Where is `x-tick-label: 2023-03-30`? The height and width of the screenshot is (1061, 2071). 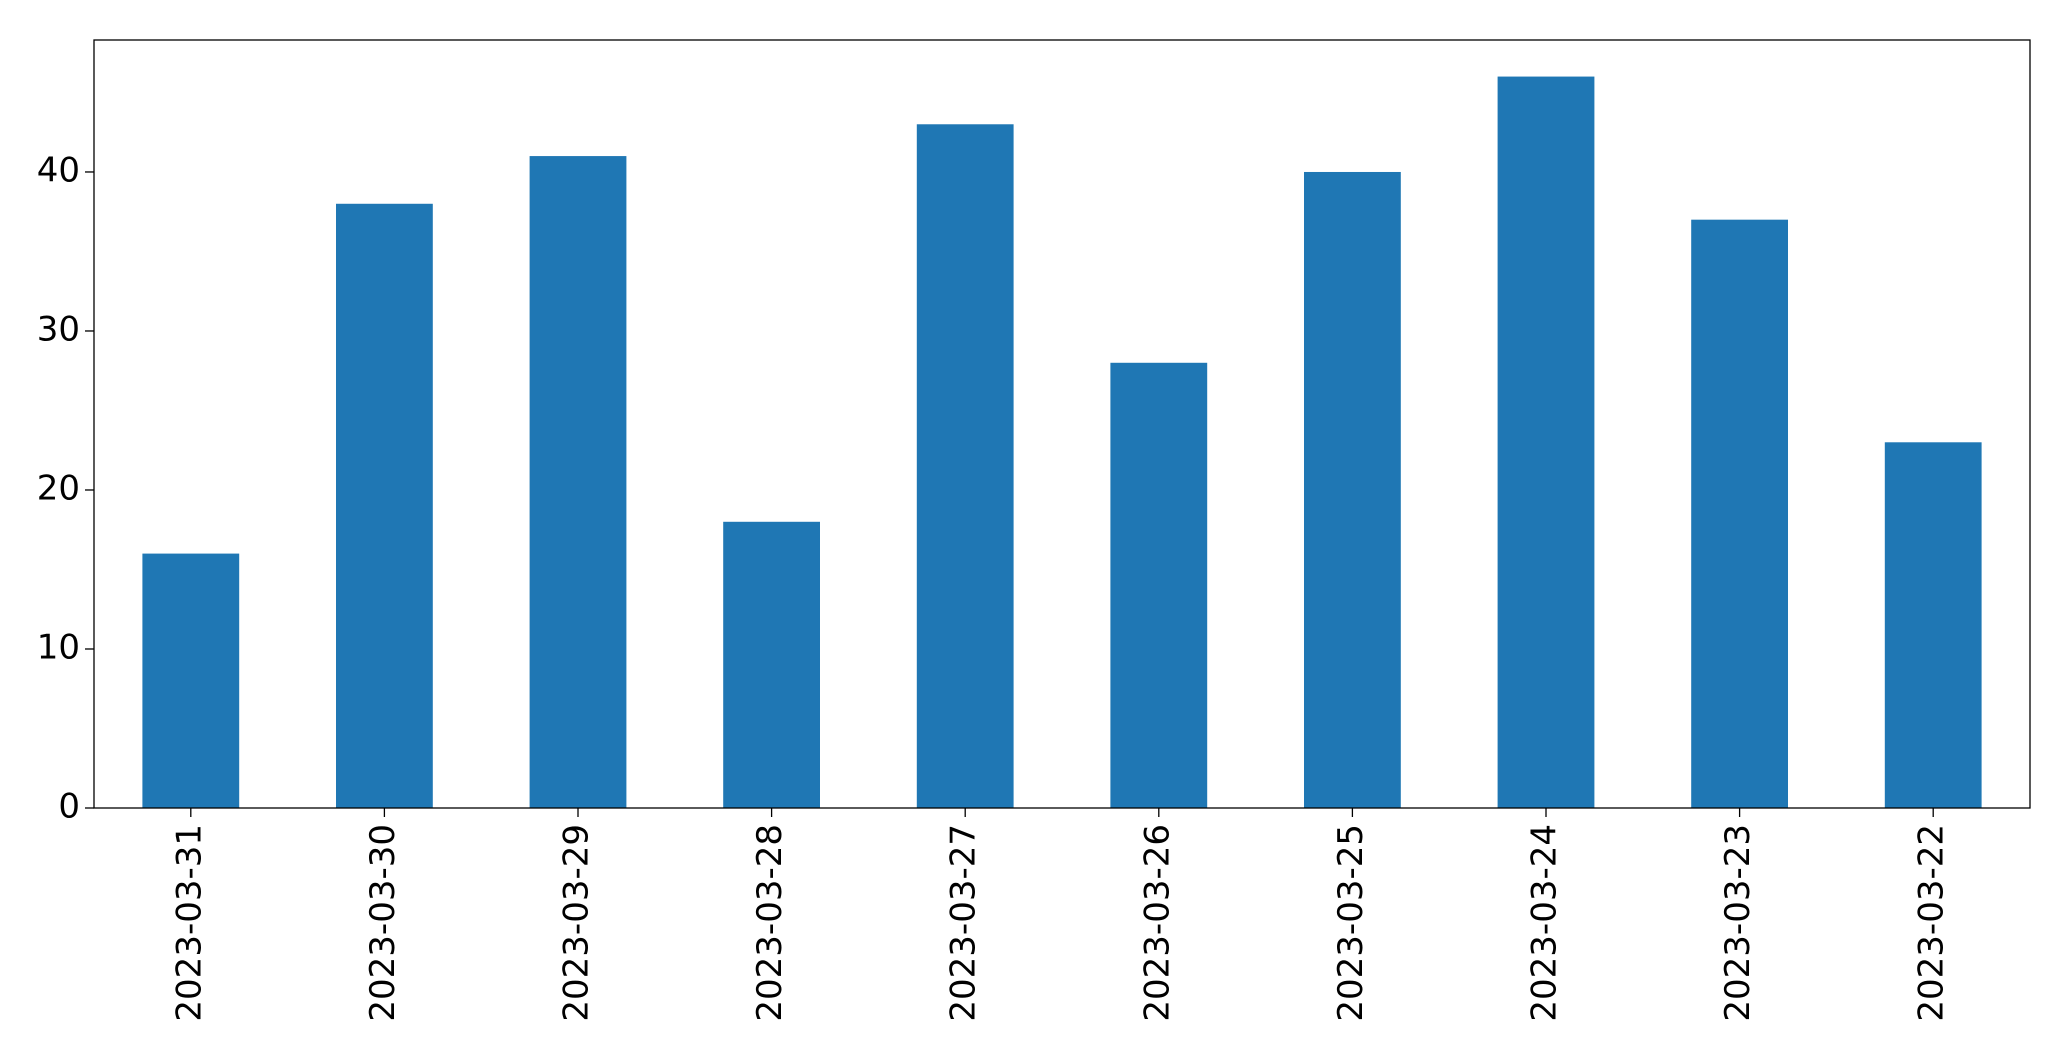 x-tick-label: 2023-03-30 is located at coordinates (383, 923).